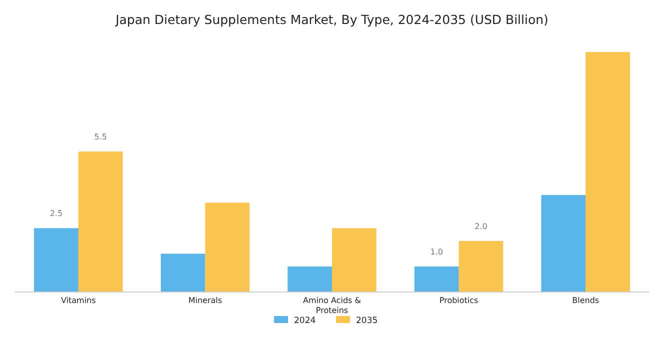  What do you see at coordinates (332, 305) in the screenshot?
I see `x-tick-label: Amino Acids & Proteins` at bounding box center [332, 305].